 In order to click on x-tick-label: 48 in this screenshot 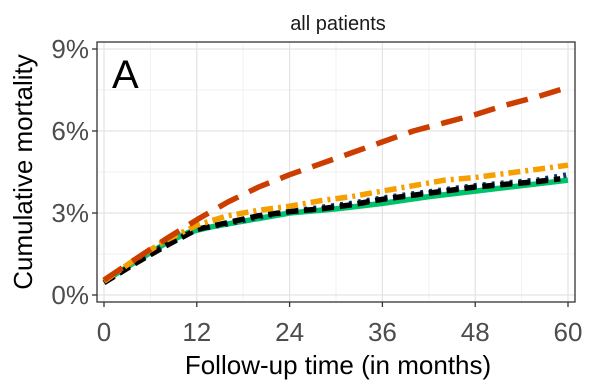, I will do `click(475, 332)`.